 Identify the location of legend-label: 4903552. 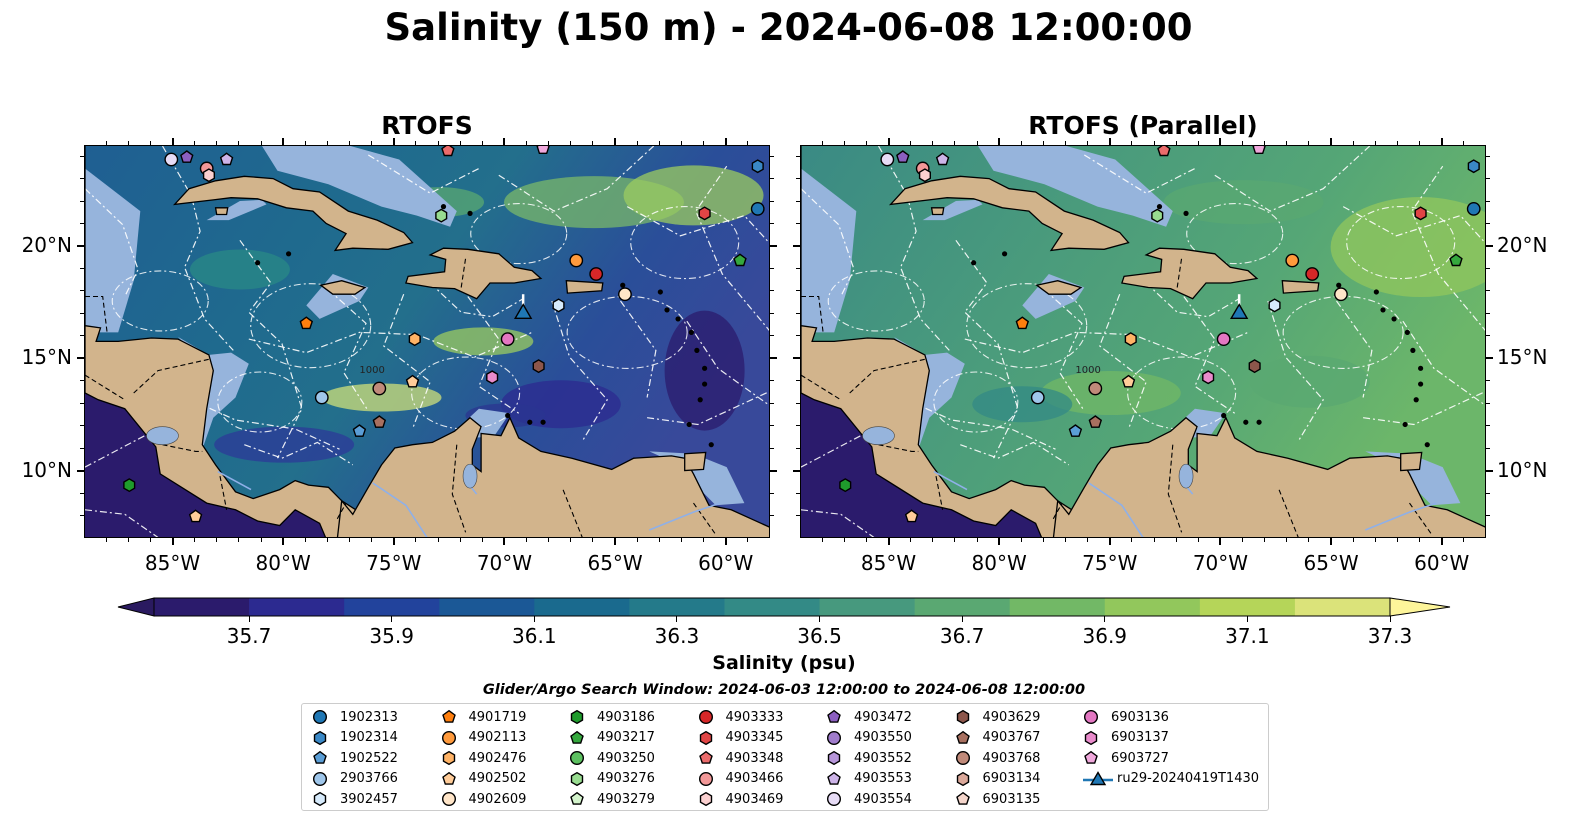
(883, 758).